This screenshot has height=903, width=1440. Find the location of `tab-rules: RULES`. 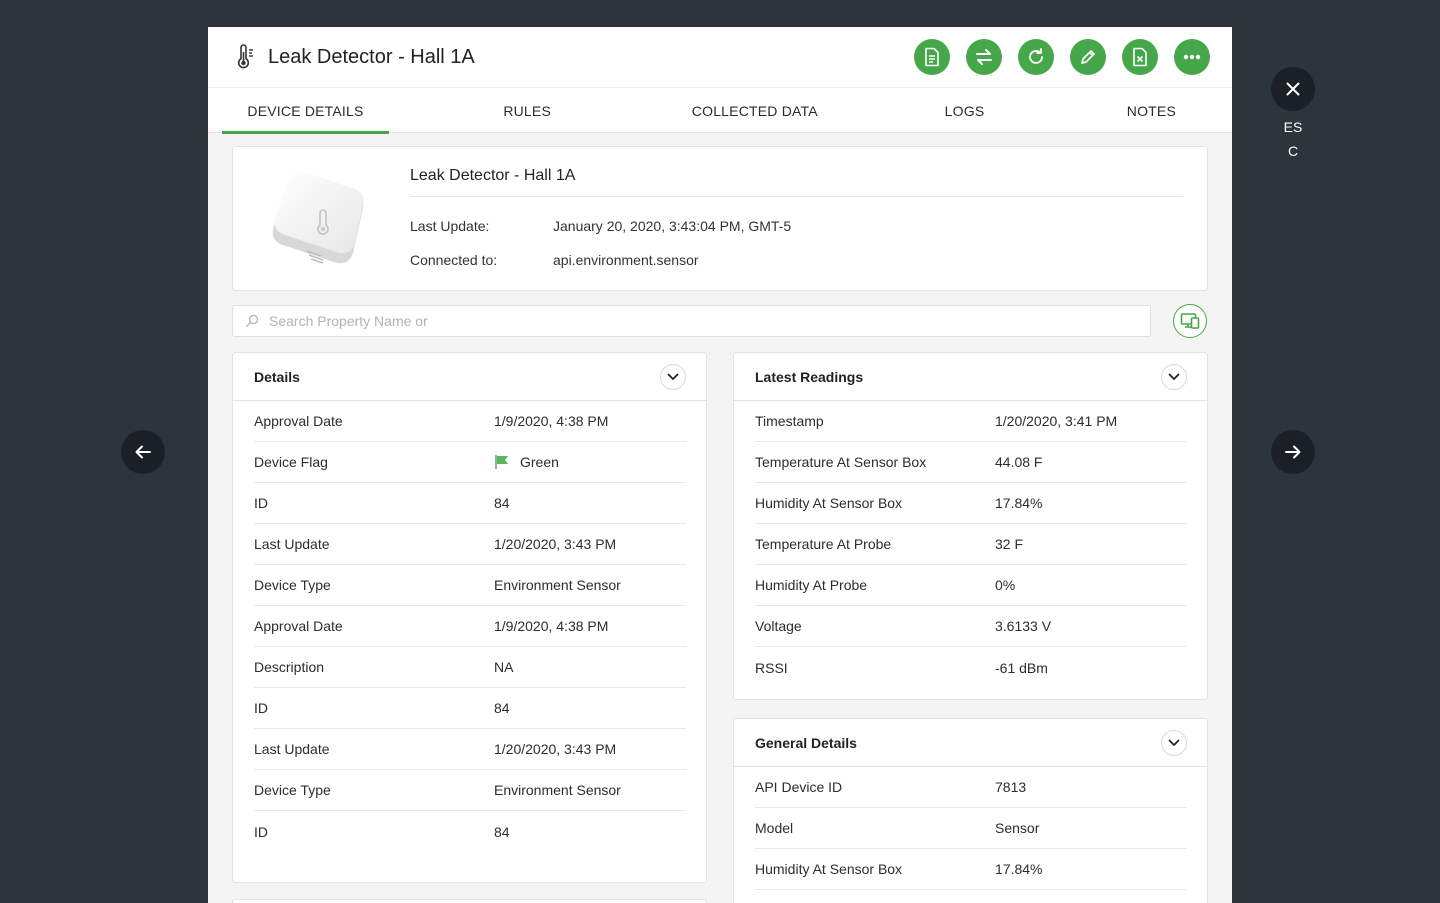

tab-rules: RULES is located at coordinates (527, 110).